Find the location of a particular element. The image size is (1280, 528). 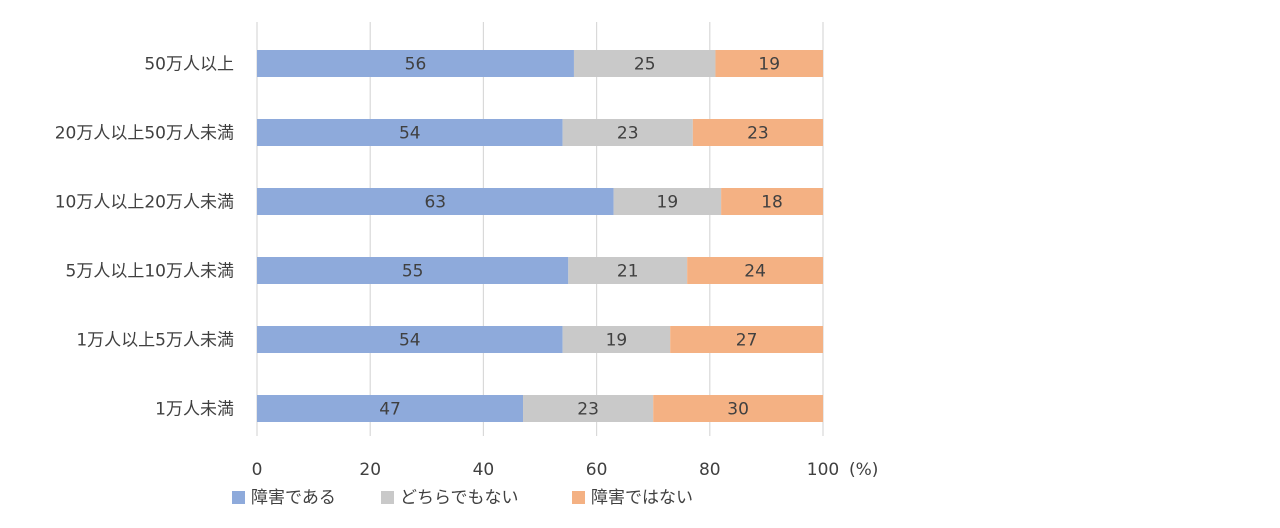

legend-label: どちらでもない is located at coordinates (459, 498).